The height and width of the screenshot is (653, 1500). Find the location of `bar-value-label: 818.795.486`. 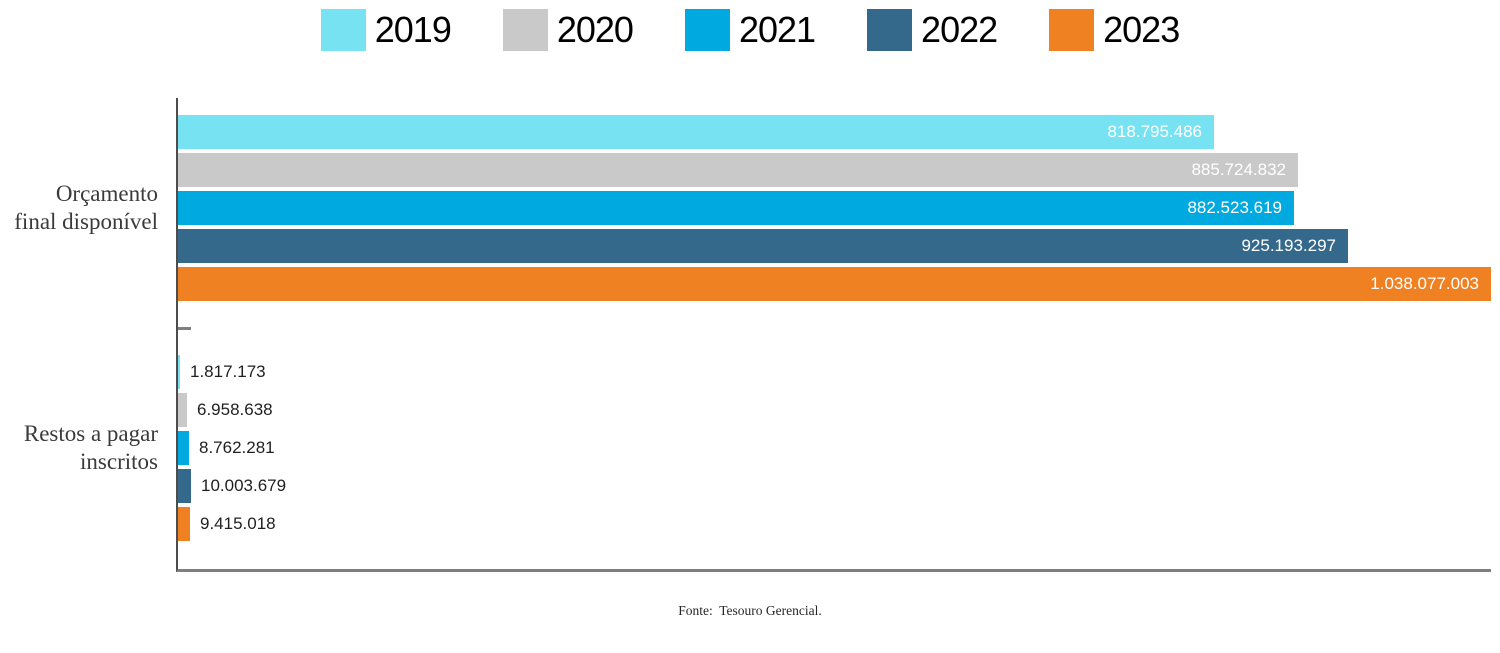

bar-value-label: 818.795.486 is located at coordinates (1154, 131).